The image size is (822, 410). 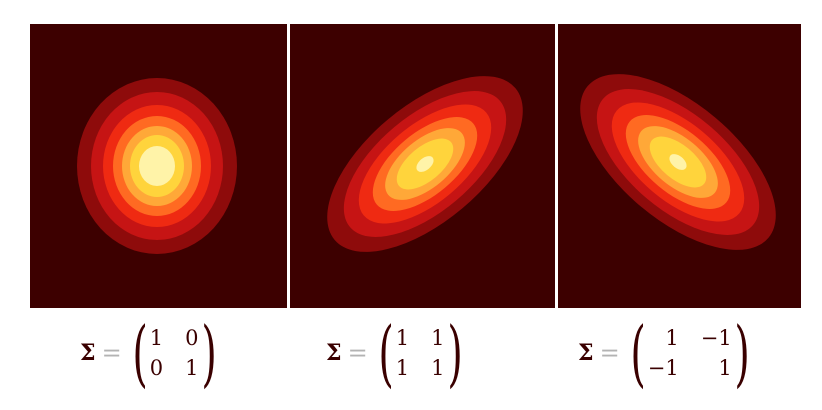 I want to click on matrix-cell-21: 0, so click(x=156, y=368).